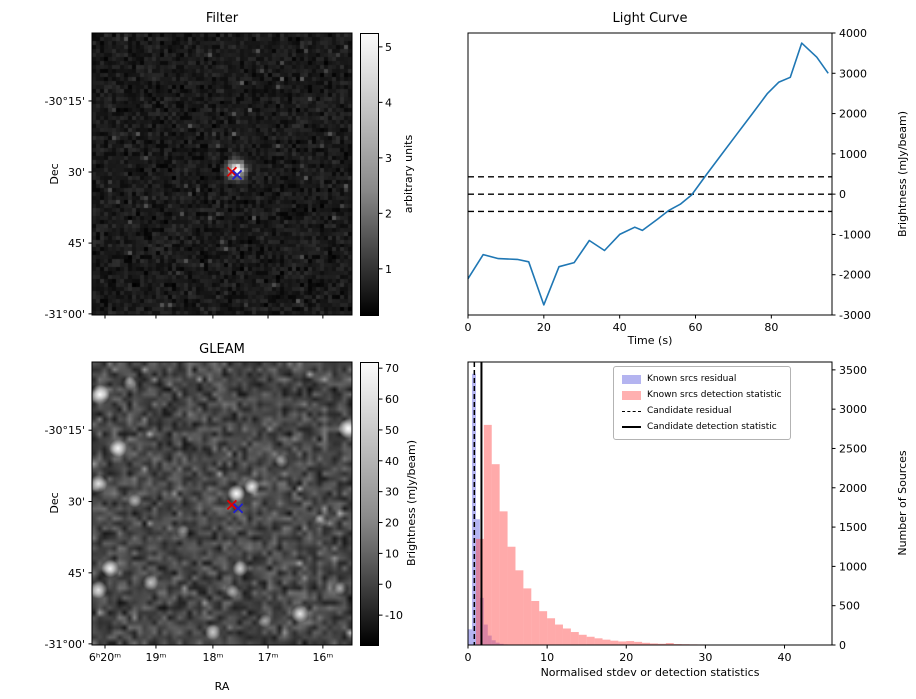 This screenshot has height=699, width=916. Describe the element at coordinates (65, 644) in the screenshot. I see `tick-label: -31°00'` at that location.